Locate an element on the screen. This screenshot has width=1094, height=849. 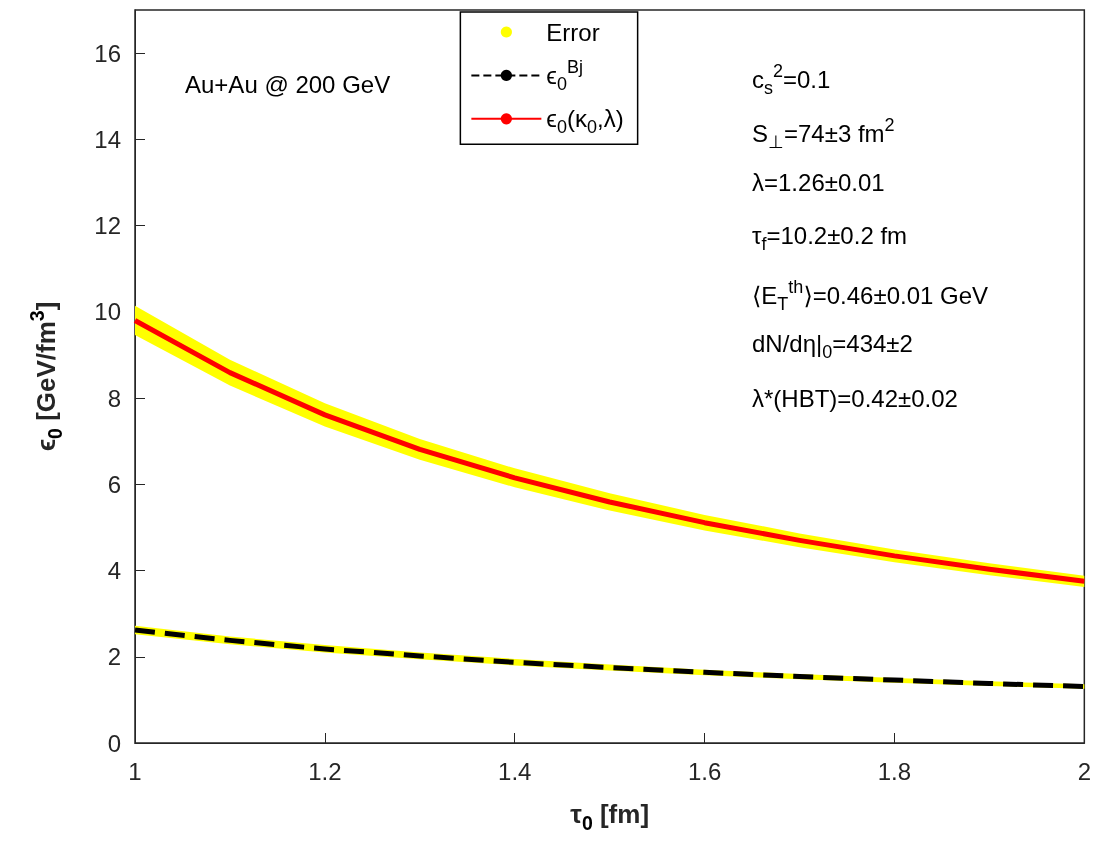
y-tick-label: 16 is located at coordinates (107, 53).